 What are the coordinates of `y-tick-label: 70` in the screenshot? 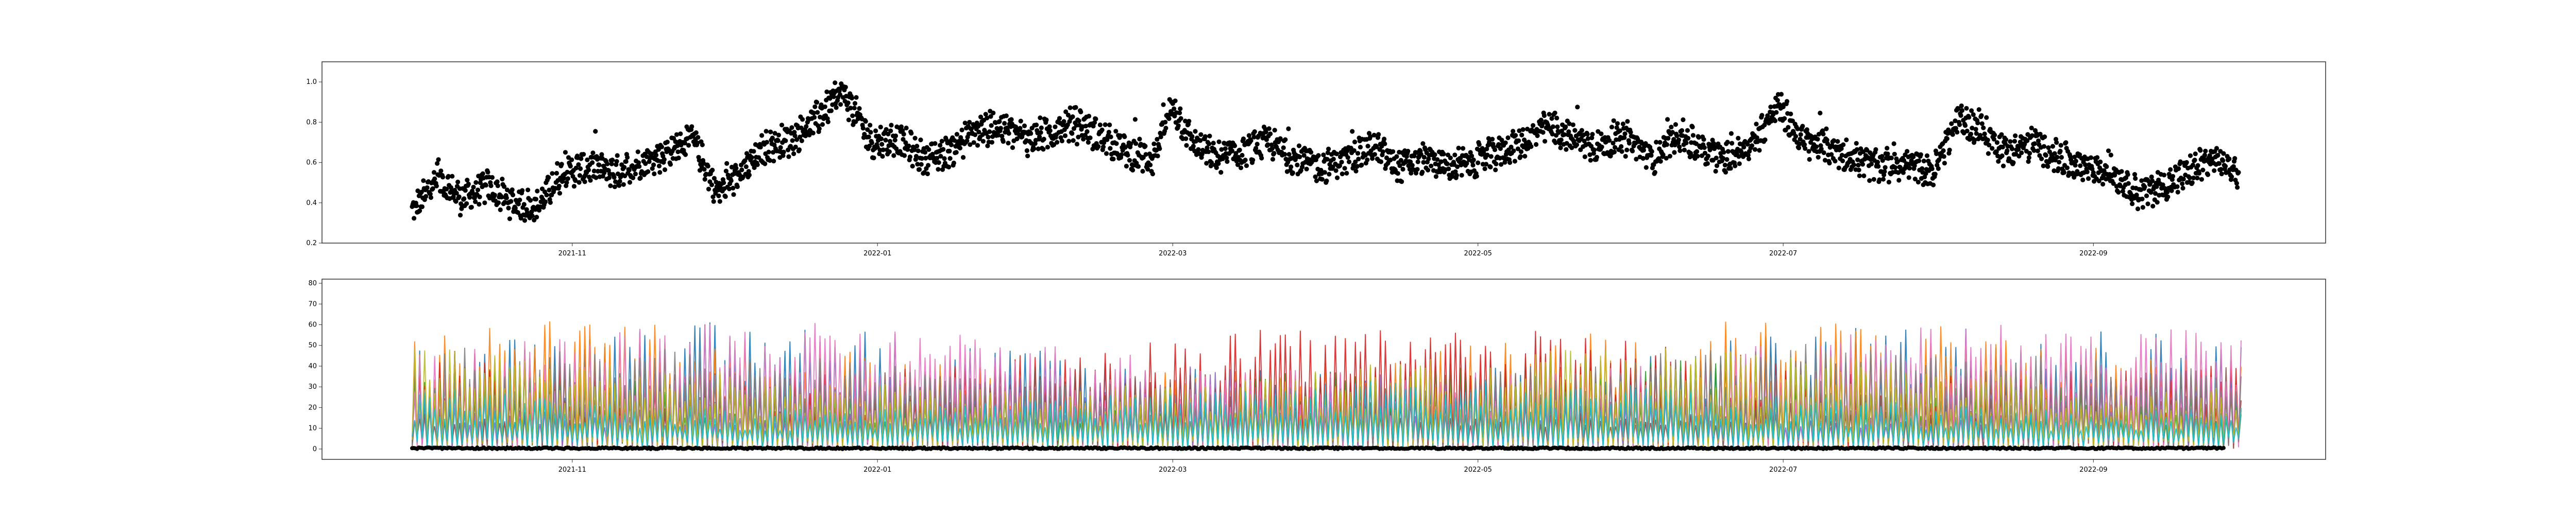 It's located at (312, 304).